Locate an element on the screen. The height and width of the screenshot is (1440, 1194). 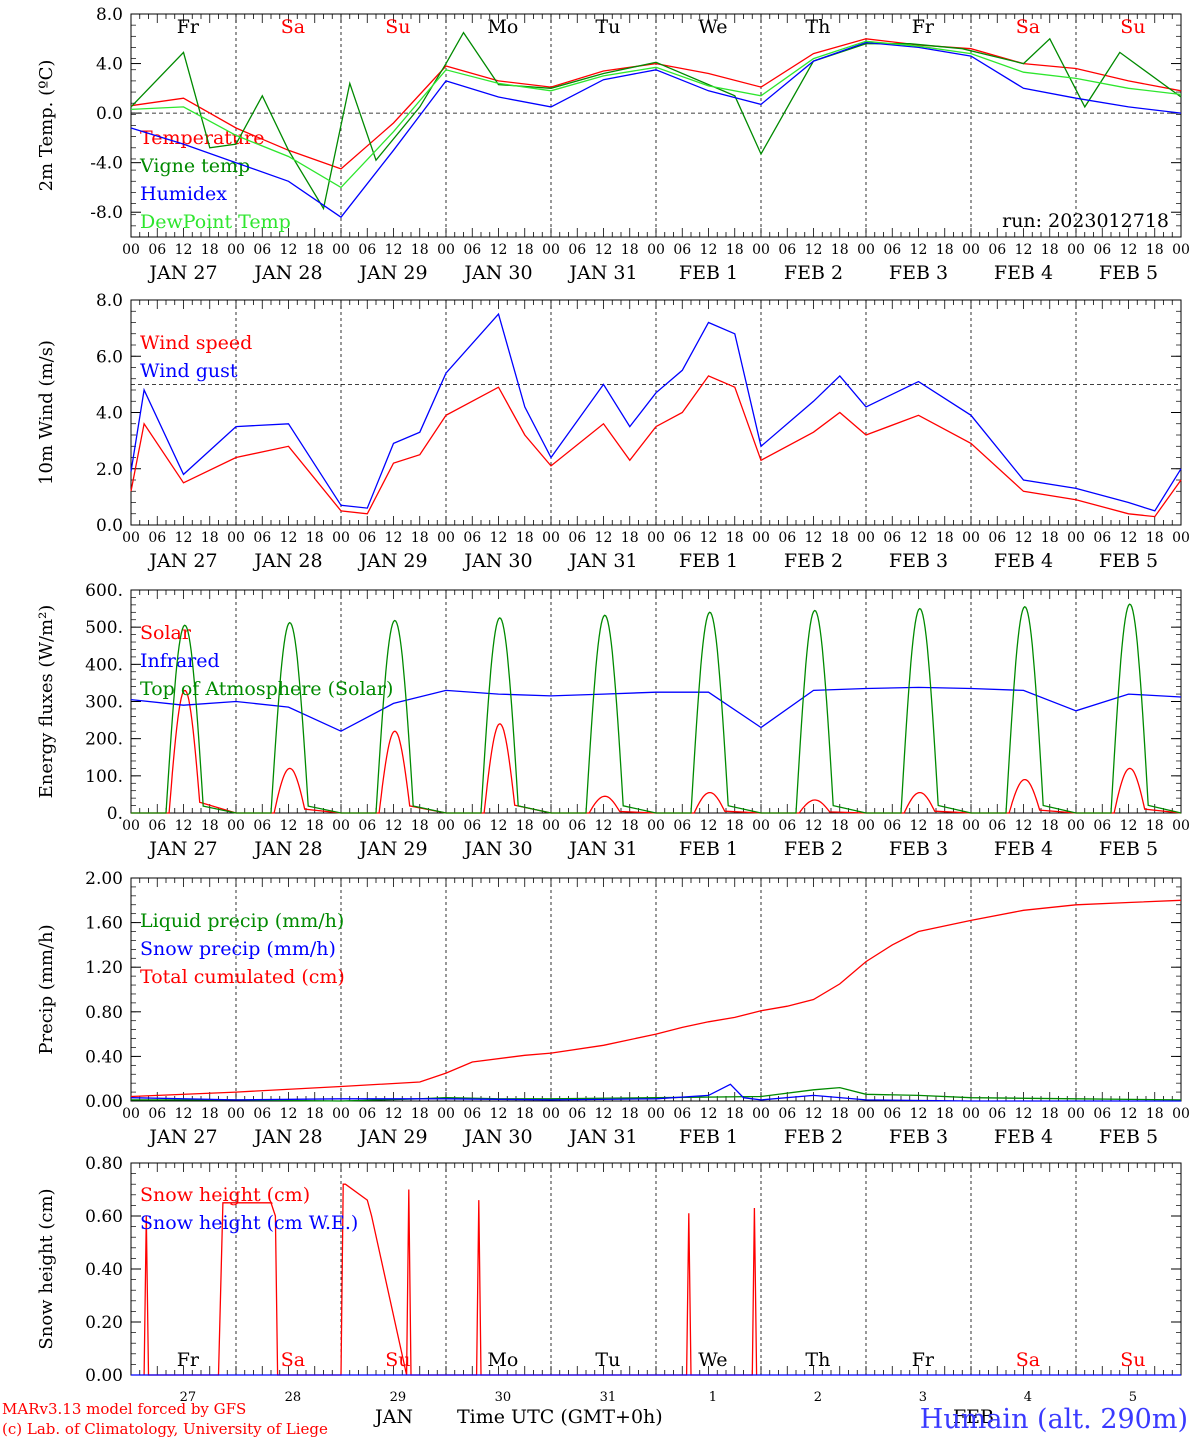
series-line-top-of-atmosphere-solar- is located at coordinates (656, 708).